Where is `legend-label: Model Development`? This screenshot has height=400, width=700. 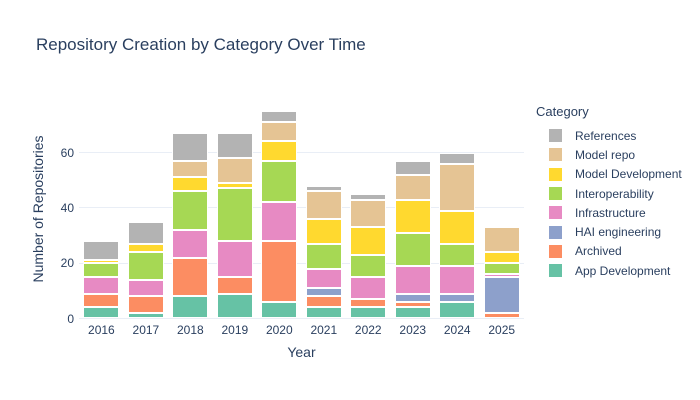
legend-label: Model Development is located at coordinates (628, 174).